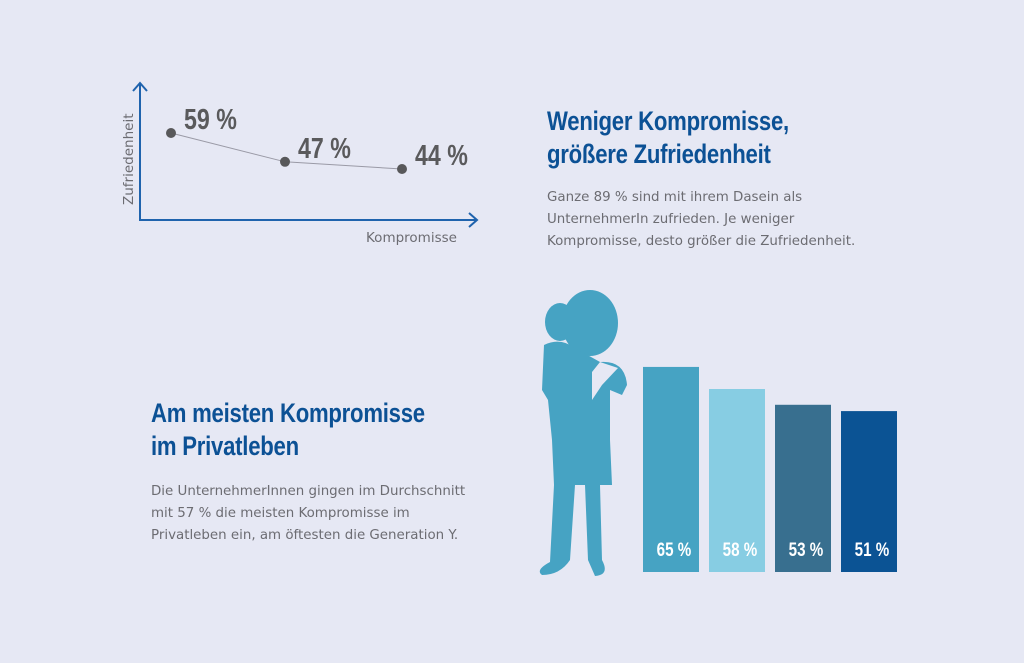 The image size is (1024, 663). I want to click on bar-label: 51 %, so click(872, 549).